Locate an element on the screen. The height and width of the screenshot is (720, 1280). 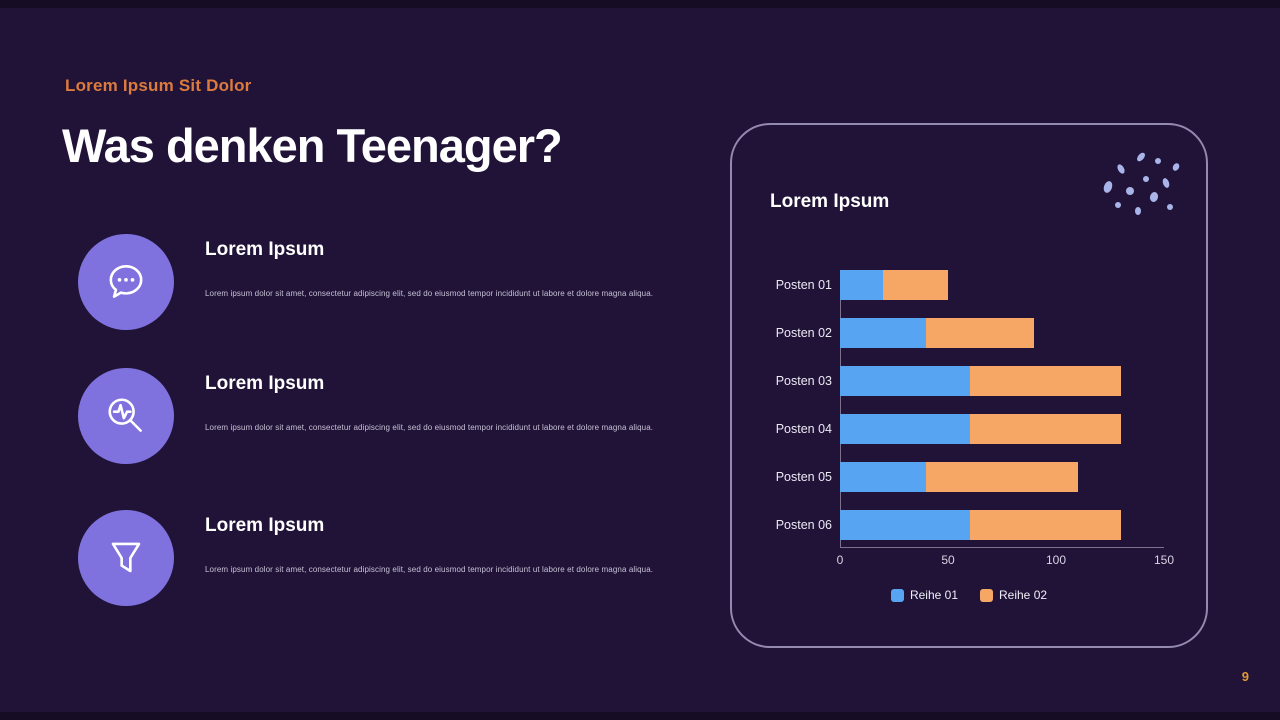
search-pulse-icon is located at coordinates (126, 416).